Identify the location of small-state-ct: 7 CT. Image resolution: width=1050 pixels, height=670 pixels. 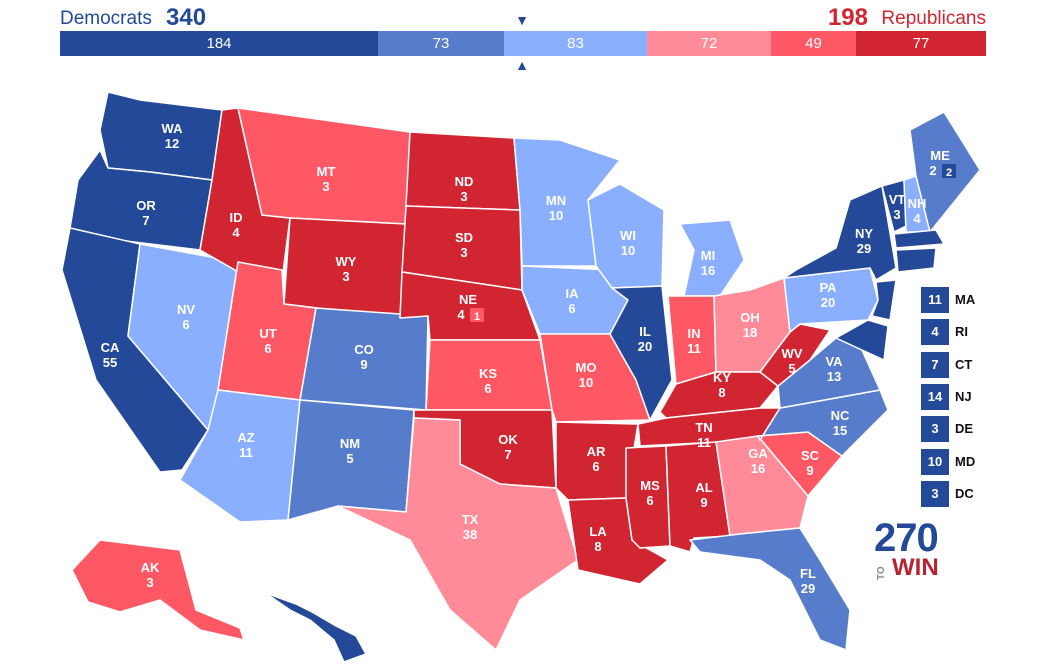
(961, 364).